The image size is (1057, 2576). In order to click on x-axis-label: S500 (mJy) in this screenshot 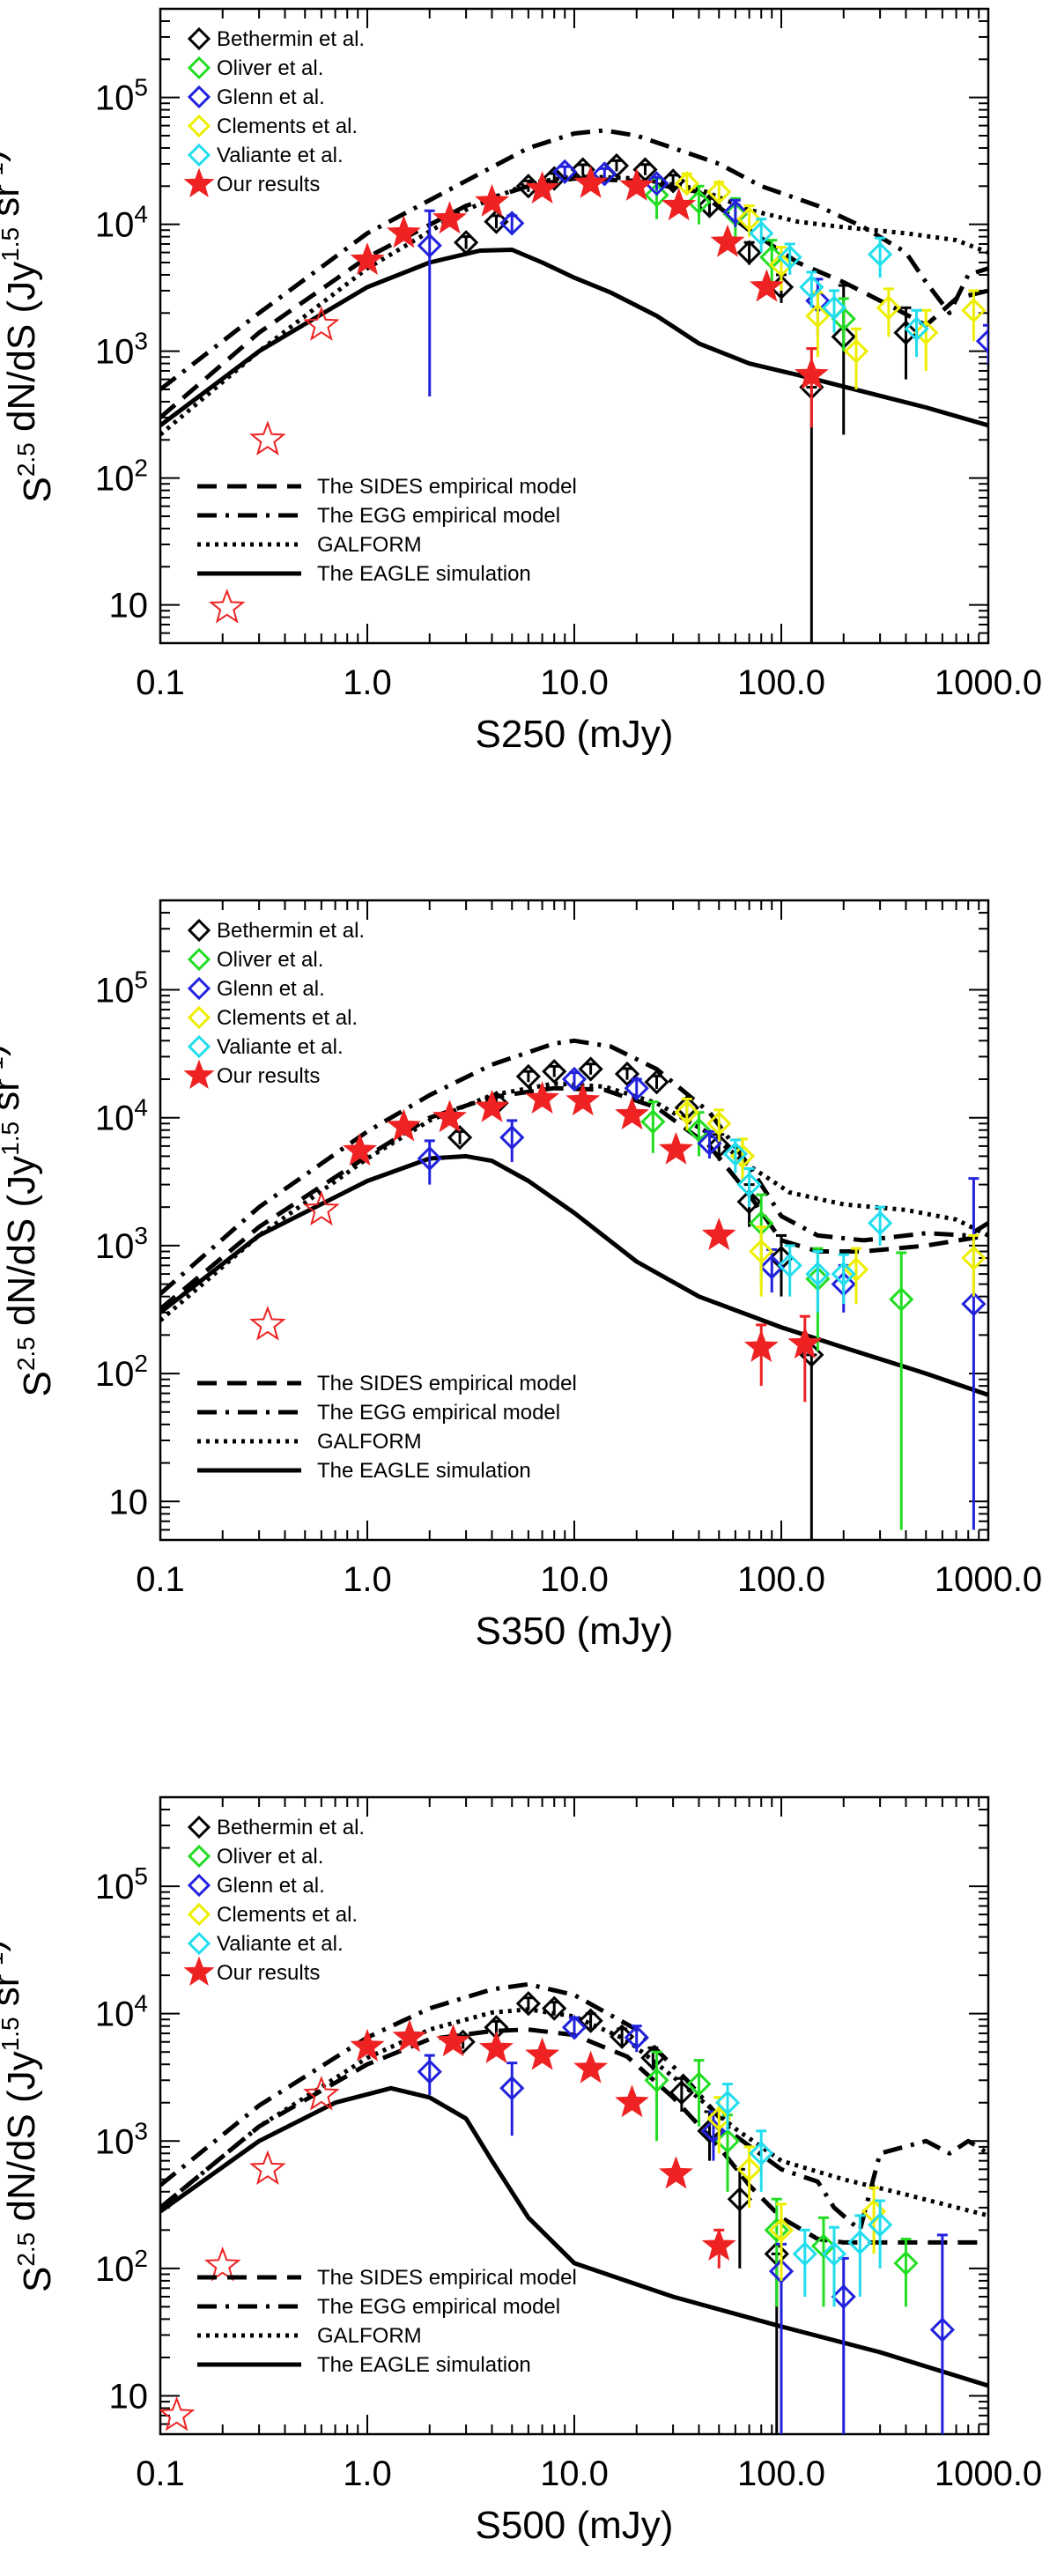, I will do `click(575, 2526)`.